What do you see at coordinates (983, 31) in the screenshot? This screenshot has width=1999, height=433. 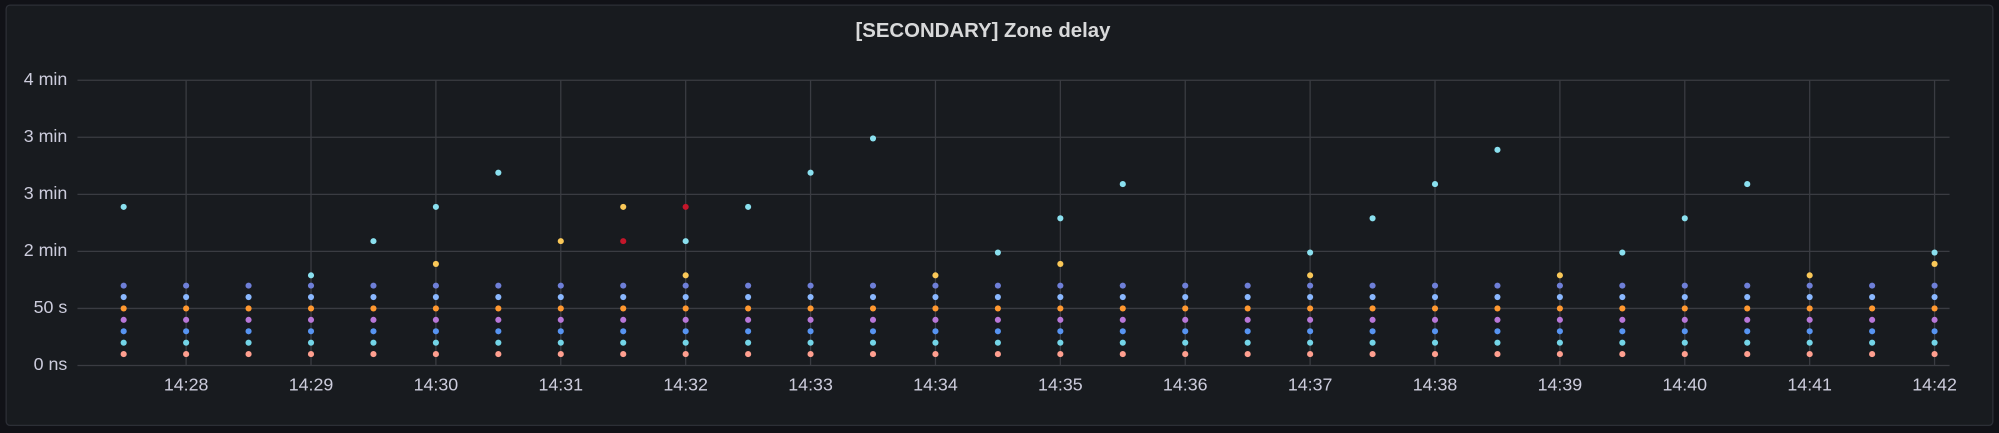 I see `chart-title: [SECONDARY] Zone delay` at bounding box center [983, 31].